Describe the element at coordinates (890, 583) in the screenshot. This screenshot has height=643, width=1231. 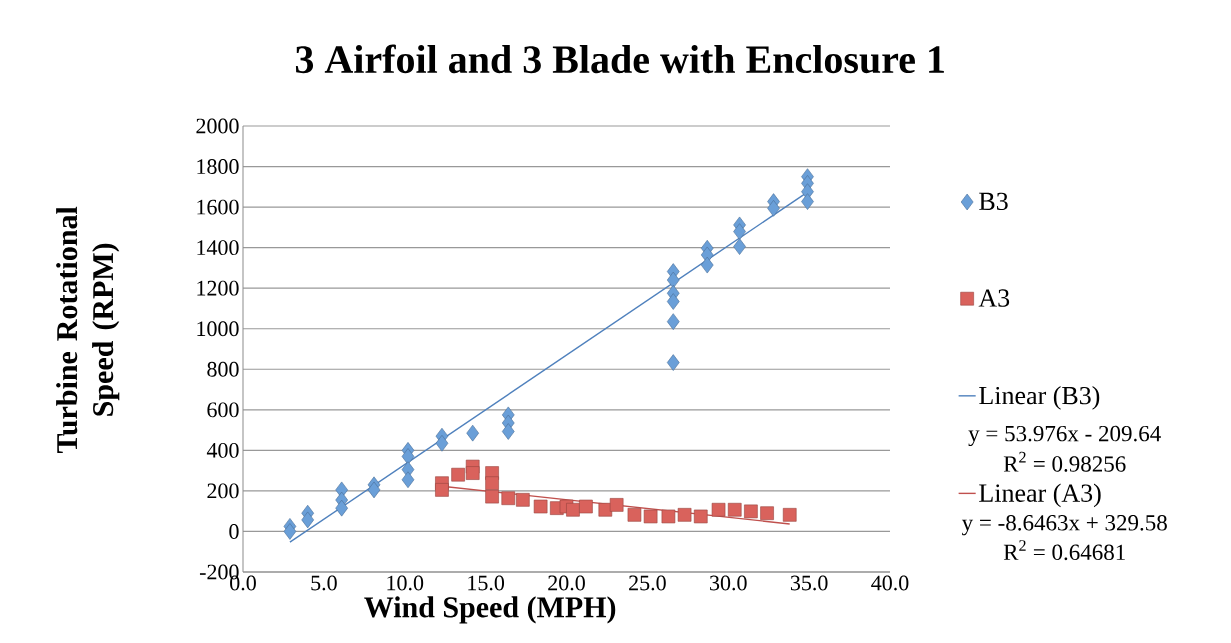
I see `x-tick-label: 40.0` at that location.